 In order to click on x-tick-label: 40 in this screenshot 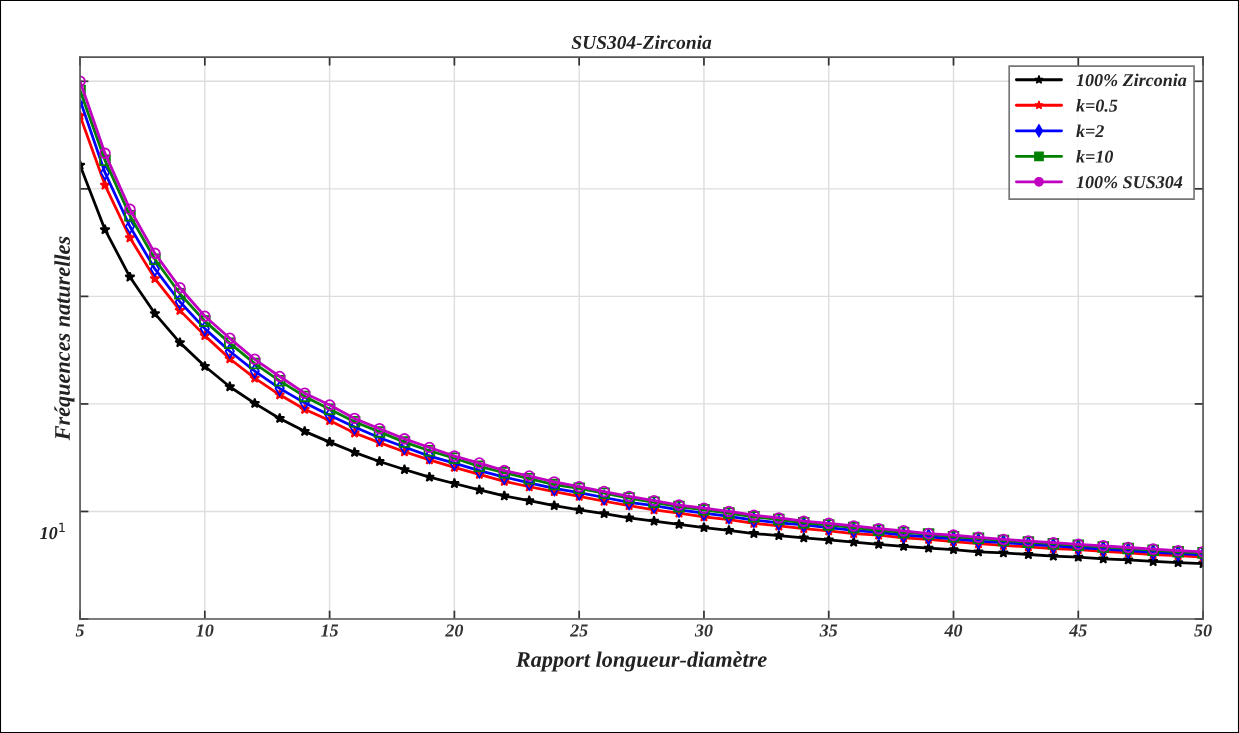, I will do `click(953, 630)`.